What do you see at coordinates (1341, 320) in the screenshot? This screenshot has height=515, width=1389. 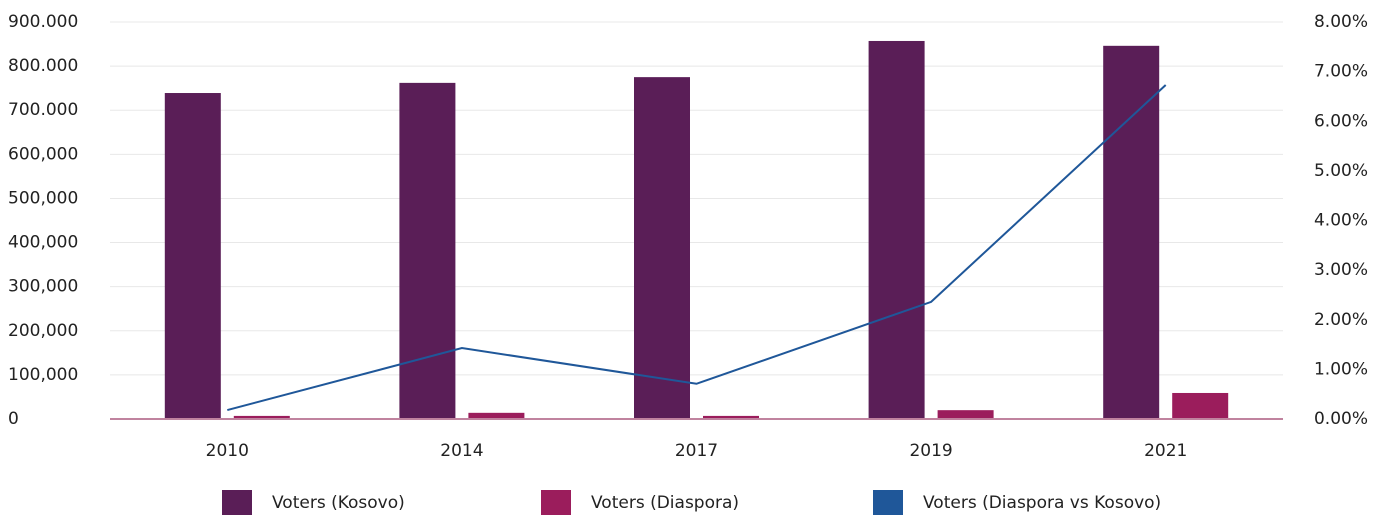 I see `y2-tick-label: 2.00%` at bounding box center [1341, 320].